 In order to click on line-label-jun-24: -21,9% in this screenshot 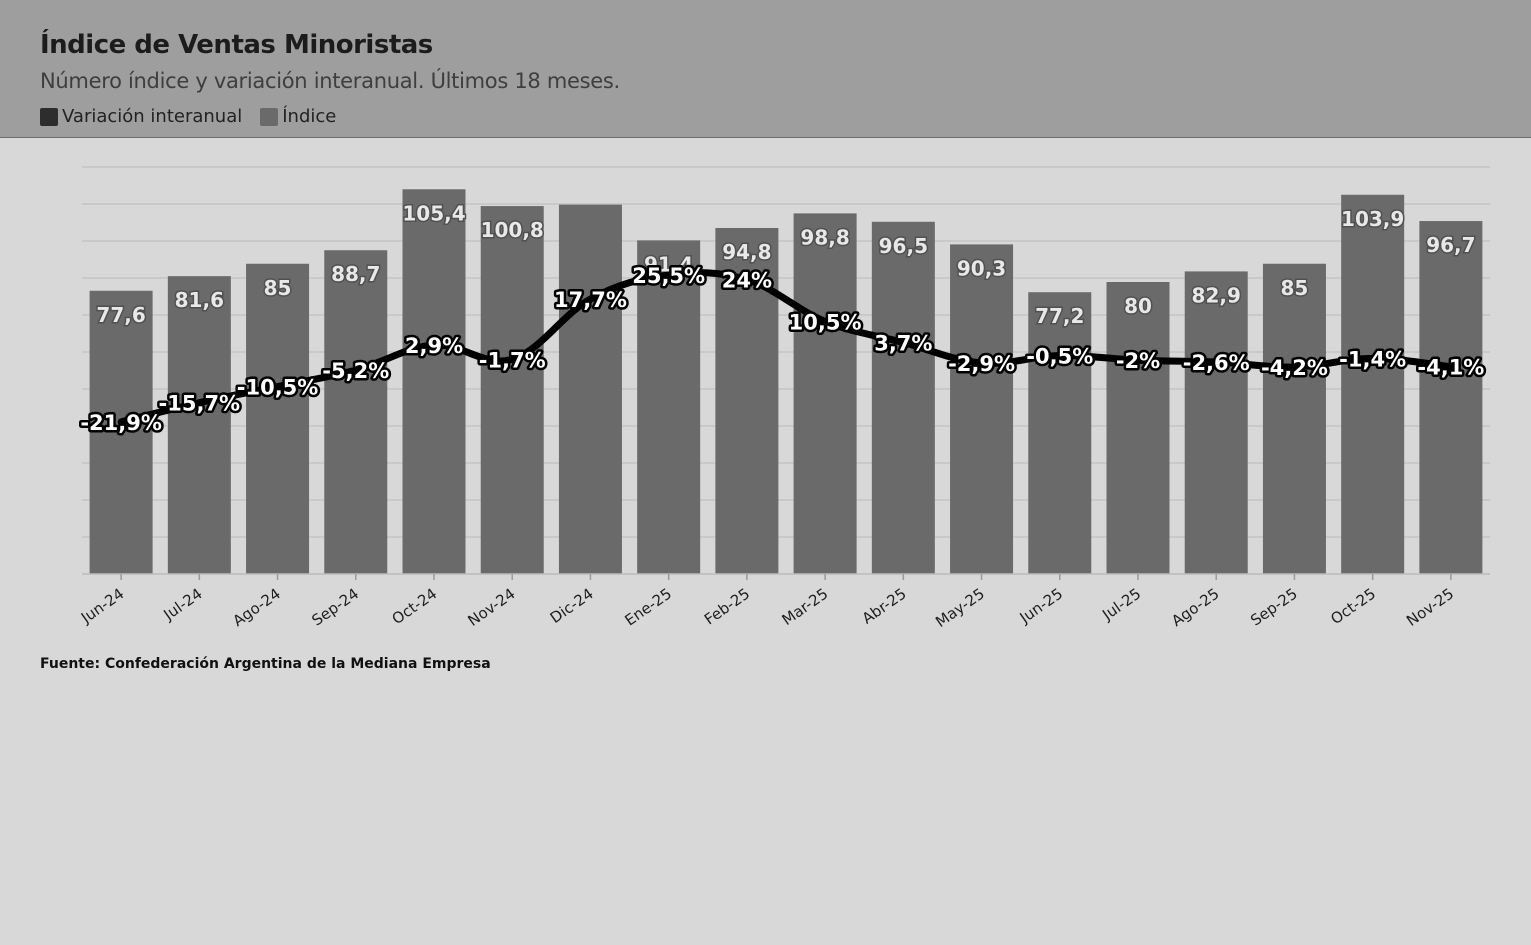, I will do `click(121, 423)`.